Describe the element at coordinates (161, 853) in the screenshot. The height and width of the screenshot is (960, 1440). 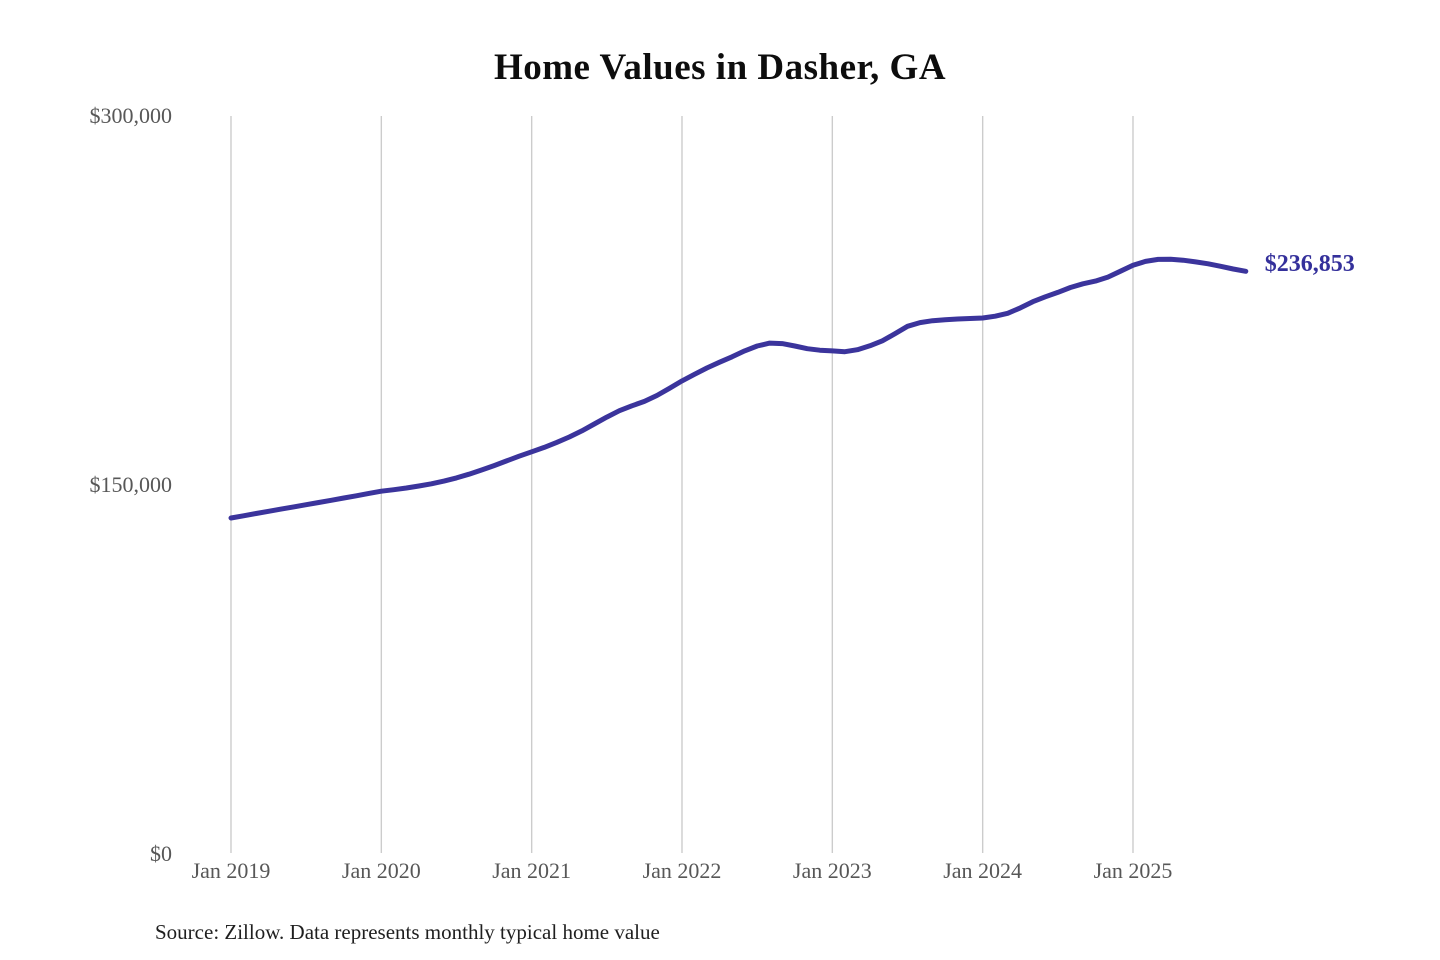
I see `y-tick-label: $0` at that location.